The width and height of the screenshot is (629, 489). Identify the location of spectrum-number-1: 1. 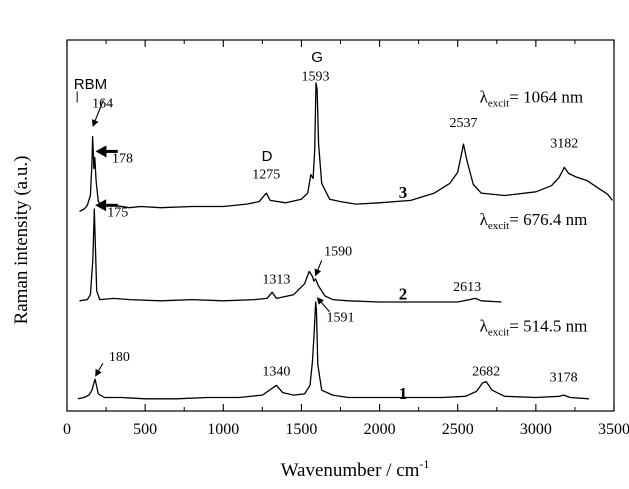
(403, 393).